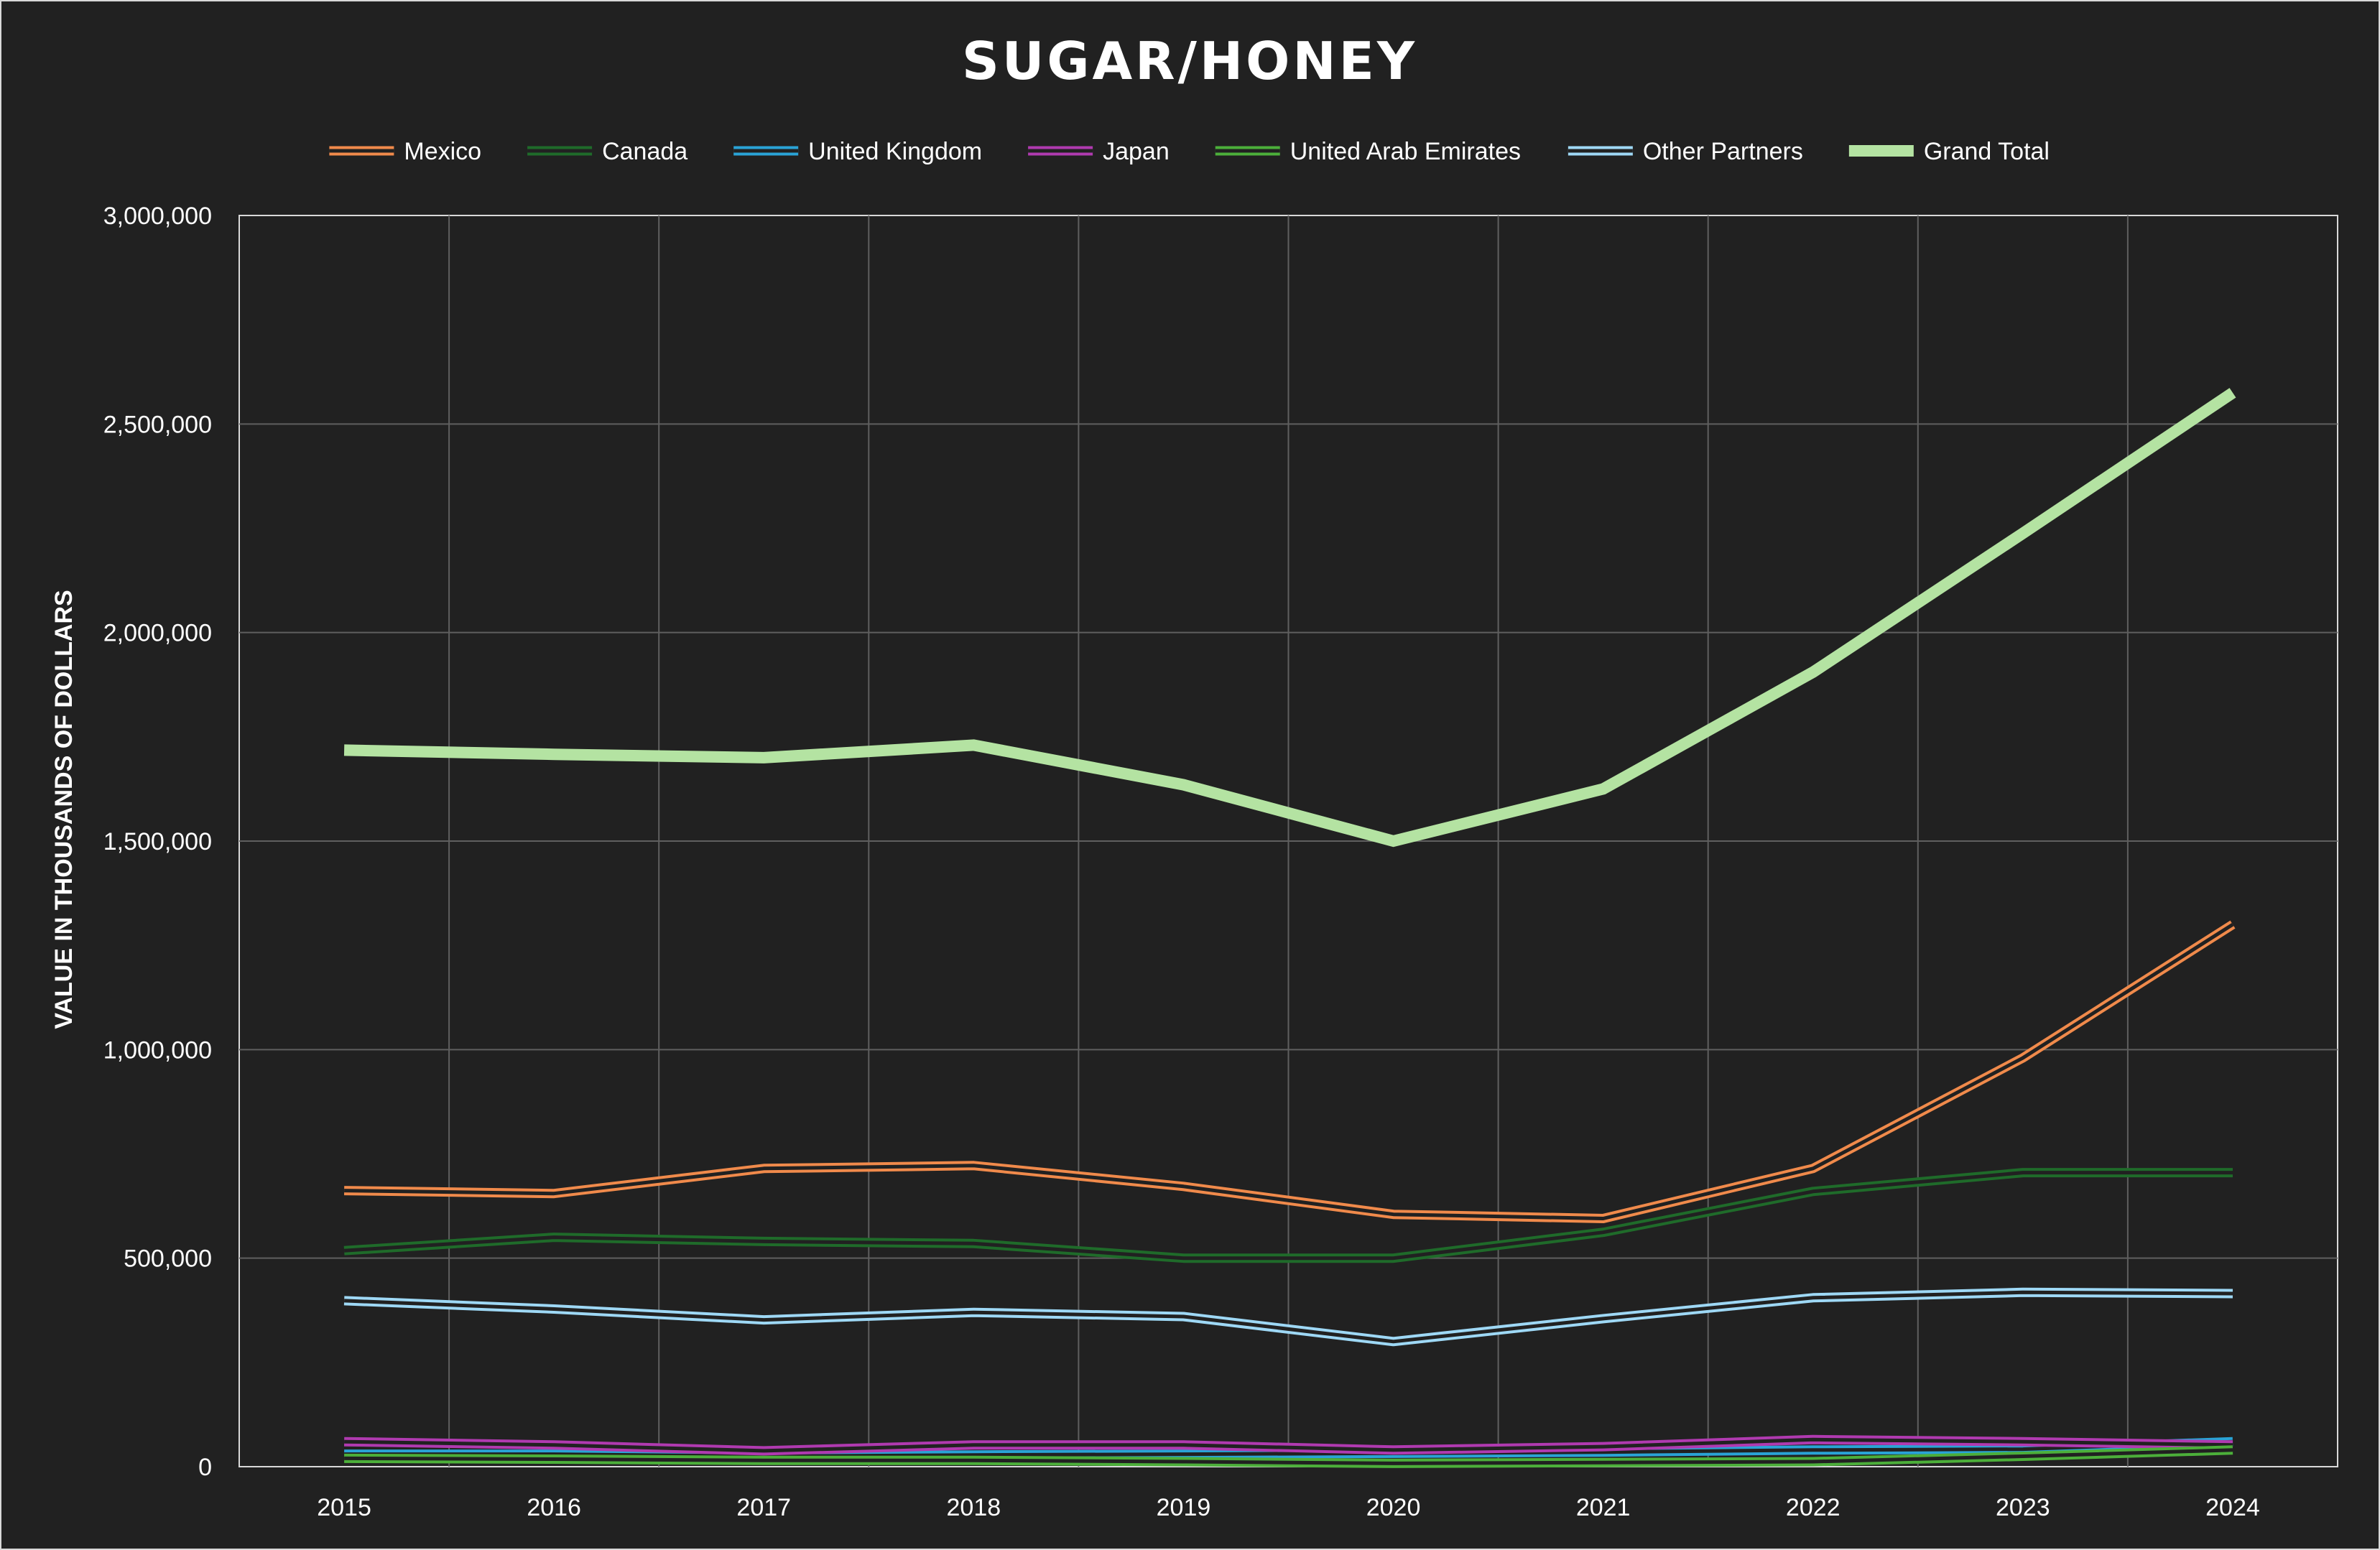 Image resolution: width=2380 pixels, height=1550 pixels. I want to click on legend-item-canada: Canada, so click(607, 151).